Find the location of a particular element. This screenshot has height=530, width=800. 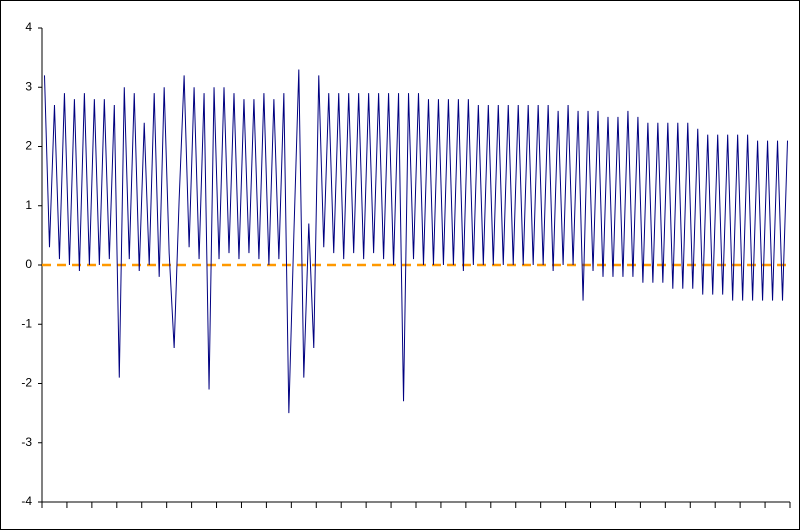

y-tick-label: 1 is located at coordinates (28, 205).